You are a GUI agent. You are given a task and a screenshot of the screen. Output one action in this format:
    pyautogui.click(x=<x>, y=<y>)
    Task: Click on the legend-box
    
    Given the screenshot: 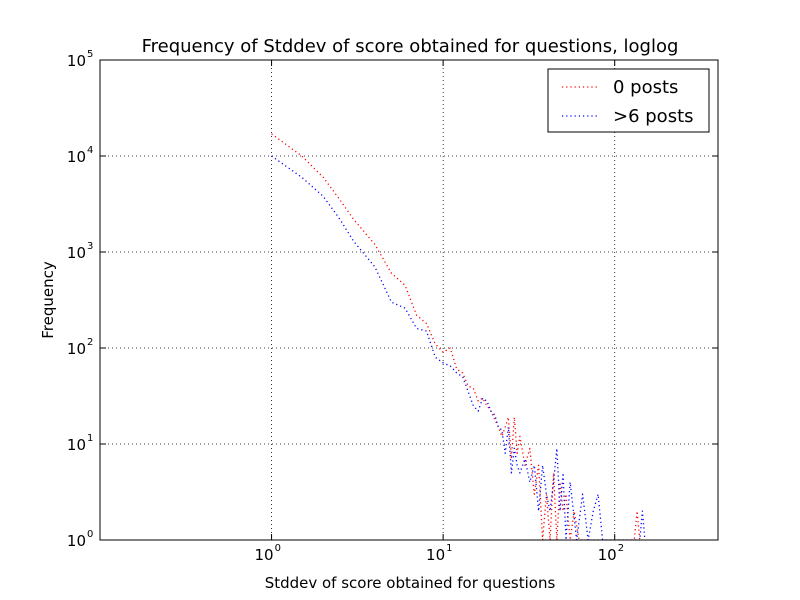 What is the action you would take?
    pyautogui.click(x=628, y=100)
    